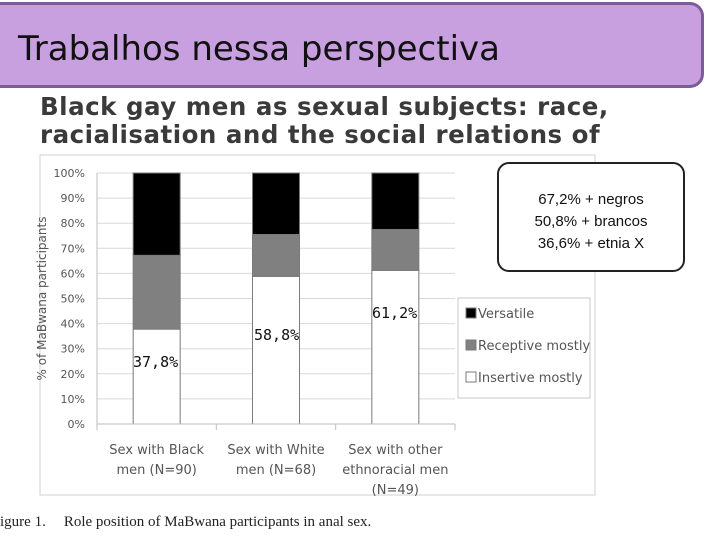  I want to click on legend-label: Versatile, so click(506, 314).